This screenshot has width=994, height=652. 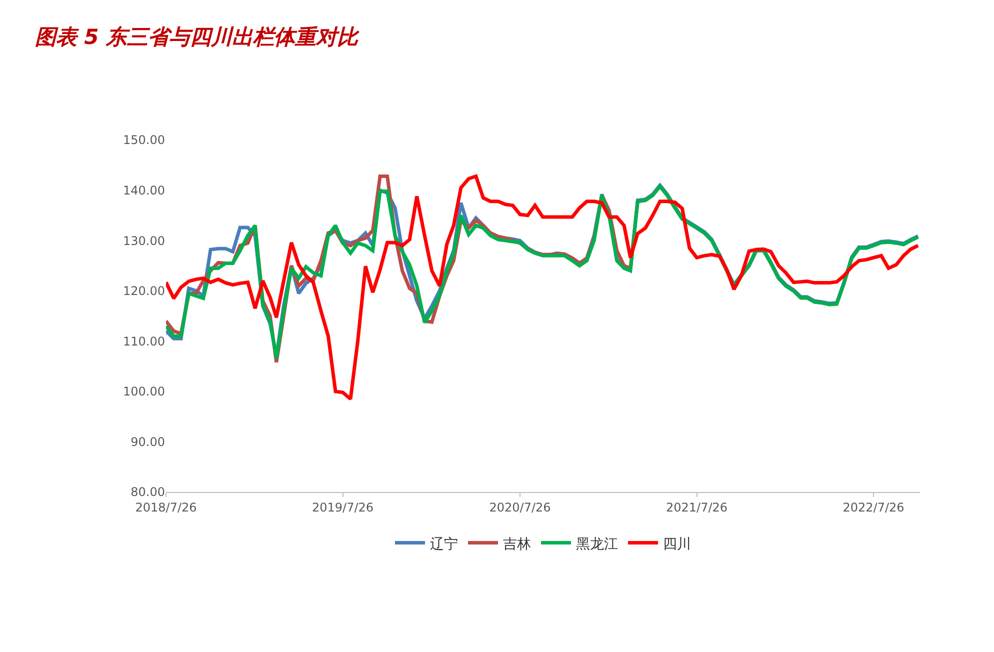 I want to click on y-tick-label: 100.00, so click(x=144, y=391).